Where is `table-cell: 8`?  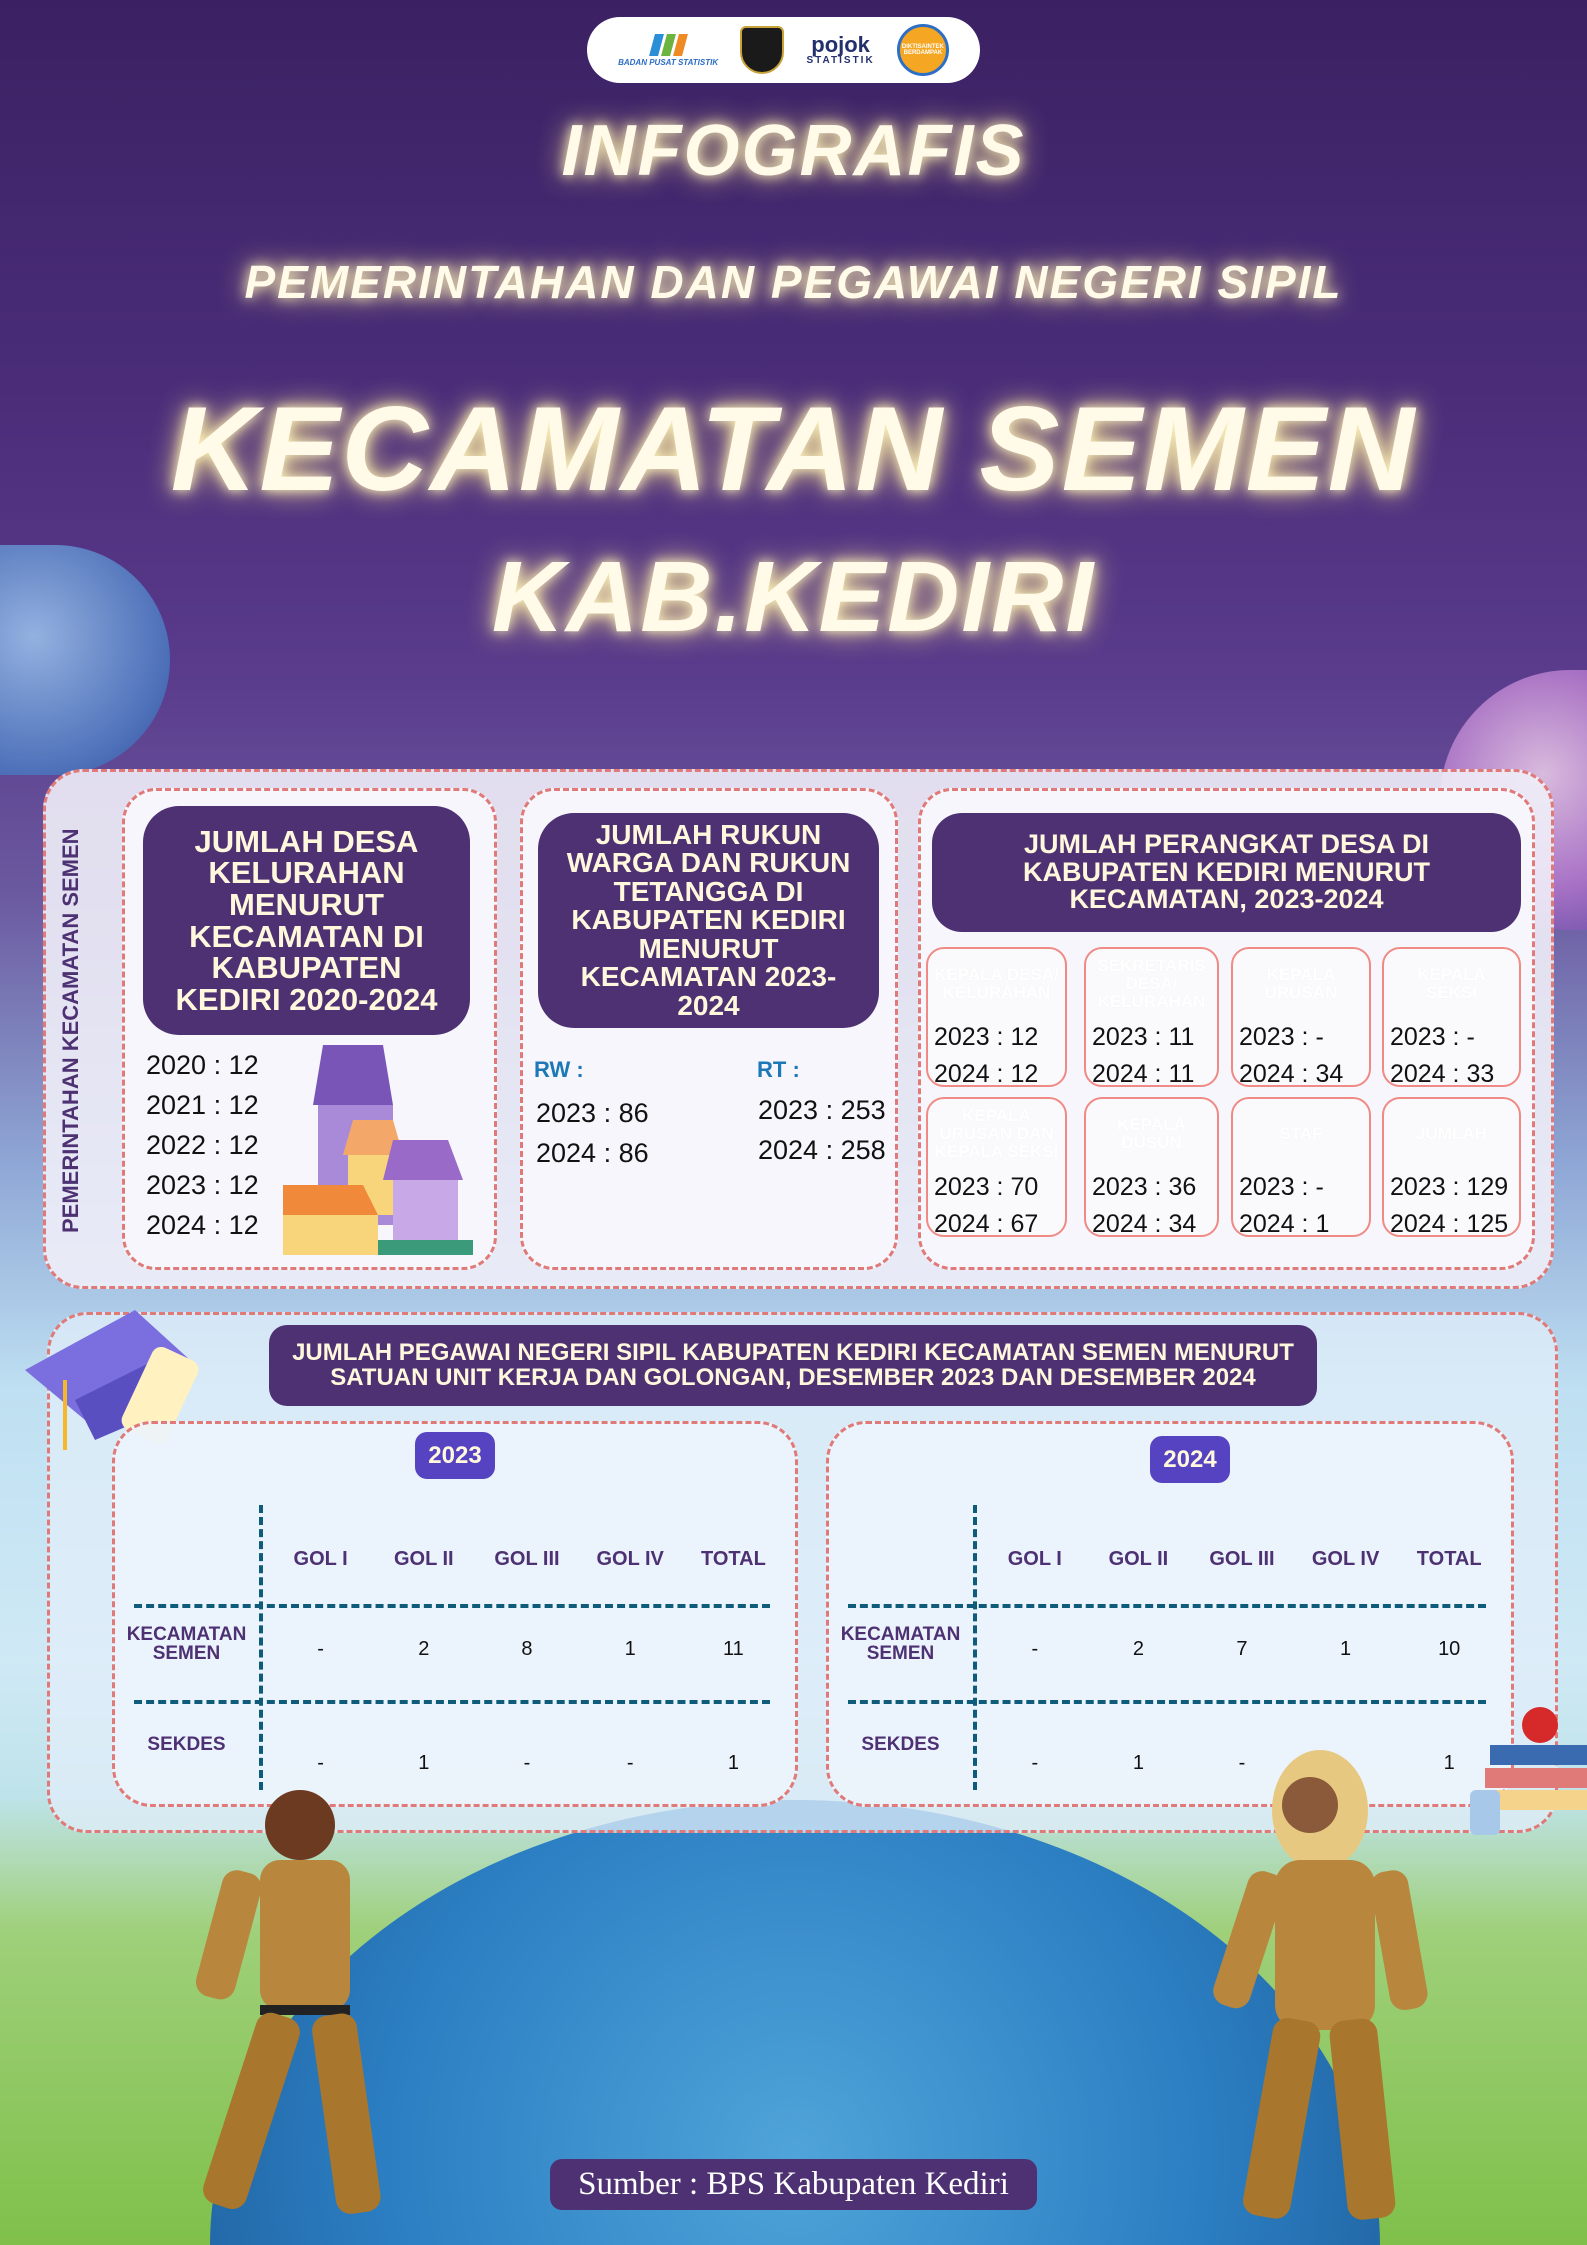
table-cell: 8 is located at coordinates (527, 1649).